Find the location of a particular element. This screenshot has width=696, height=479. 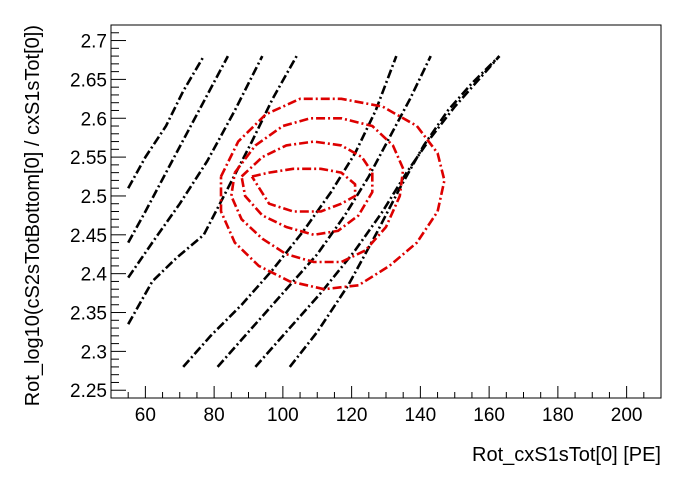

x-tick-label: 60 is located at coordinates (145, 415).